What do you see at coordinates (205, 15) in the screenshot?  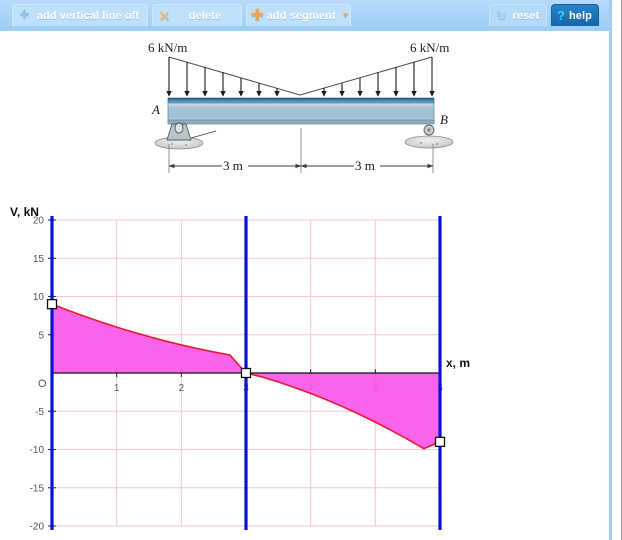 I see `delete-label: delete` at bounding box center [205, 15].